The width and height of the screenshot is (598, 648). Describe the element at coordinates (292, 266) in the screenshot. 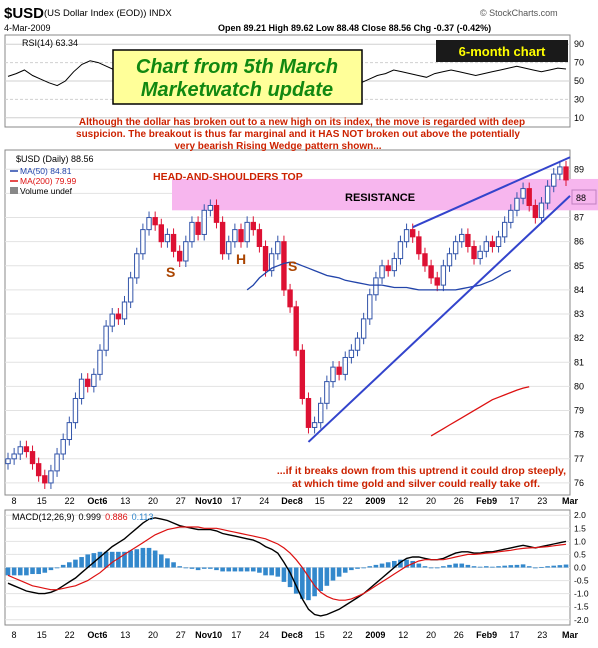

I see `right-shoulder-label: S` at that location.